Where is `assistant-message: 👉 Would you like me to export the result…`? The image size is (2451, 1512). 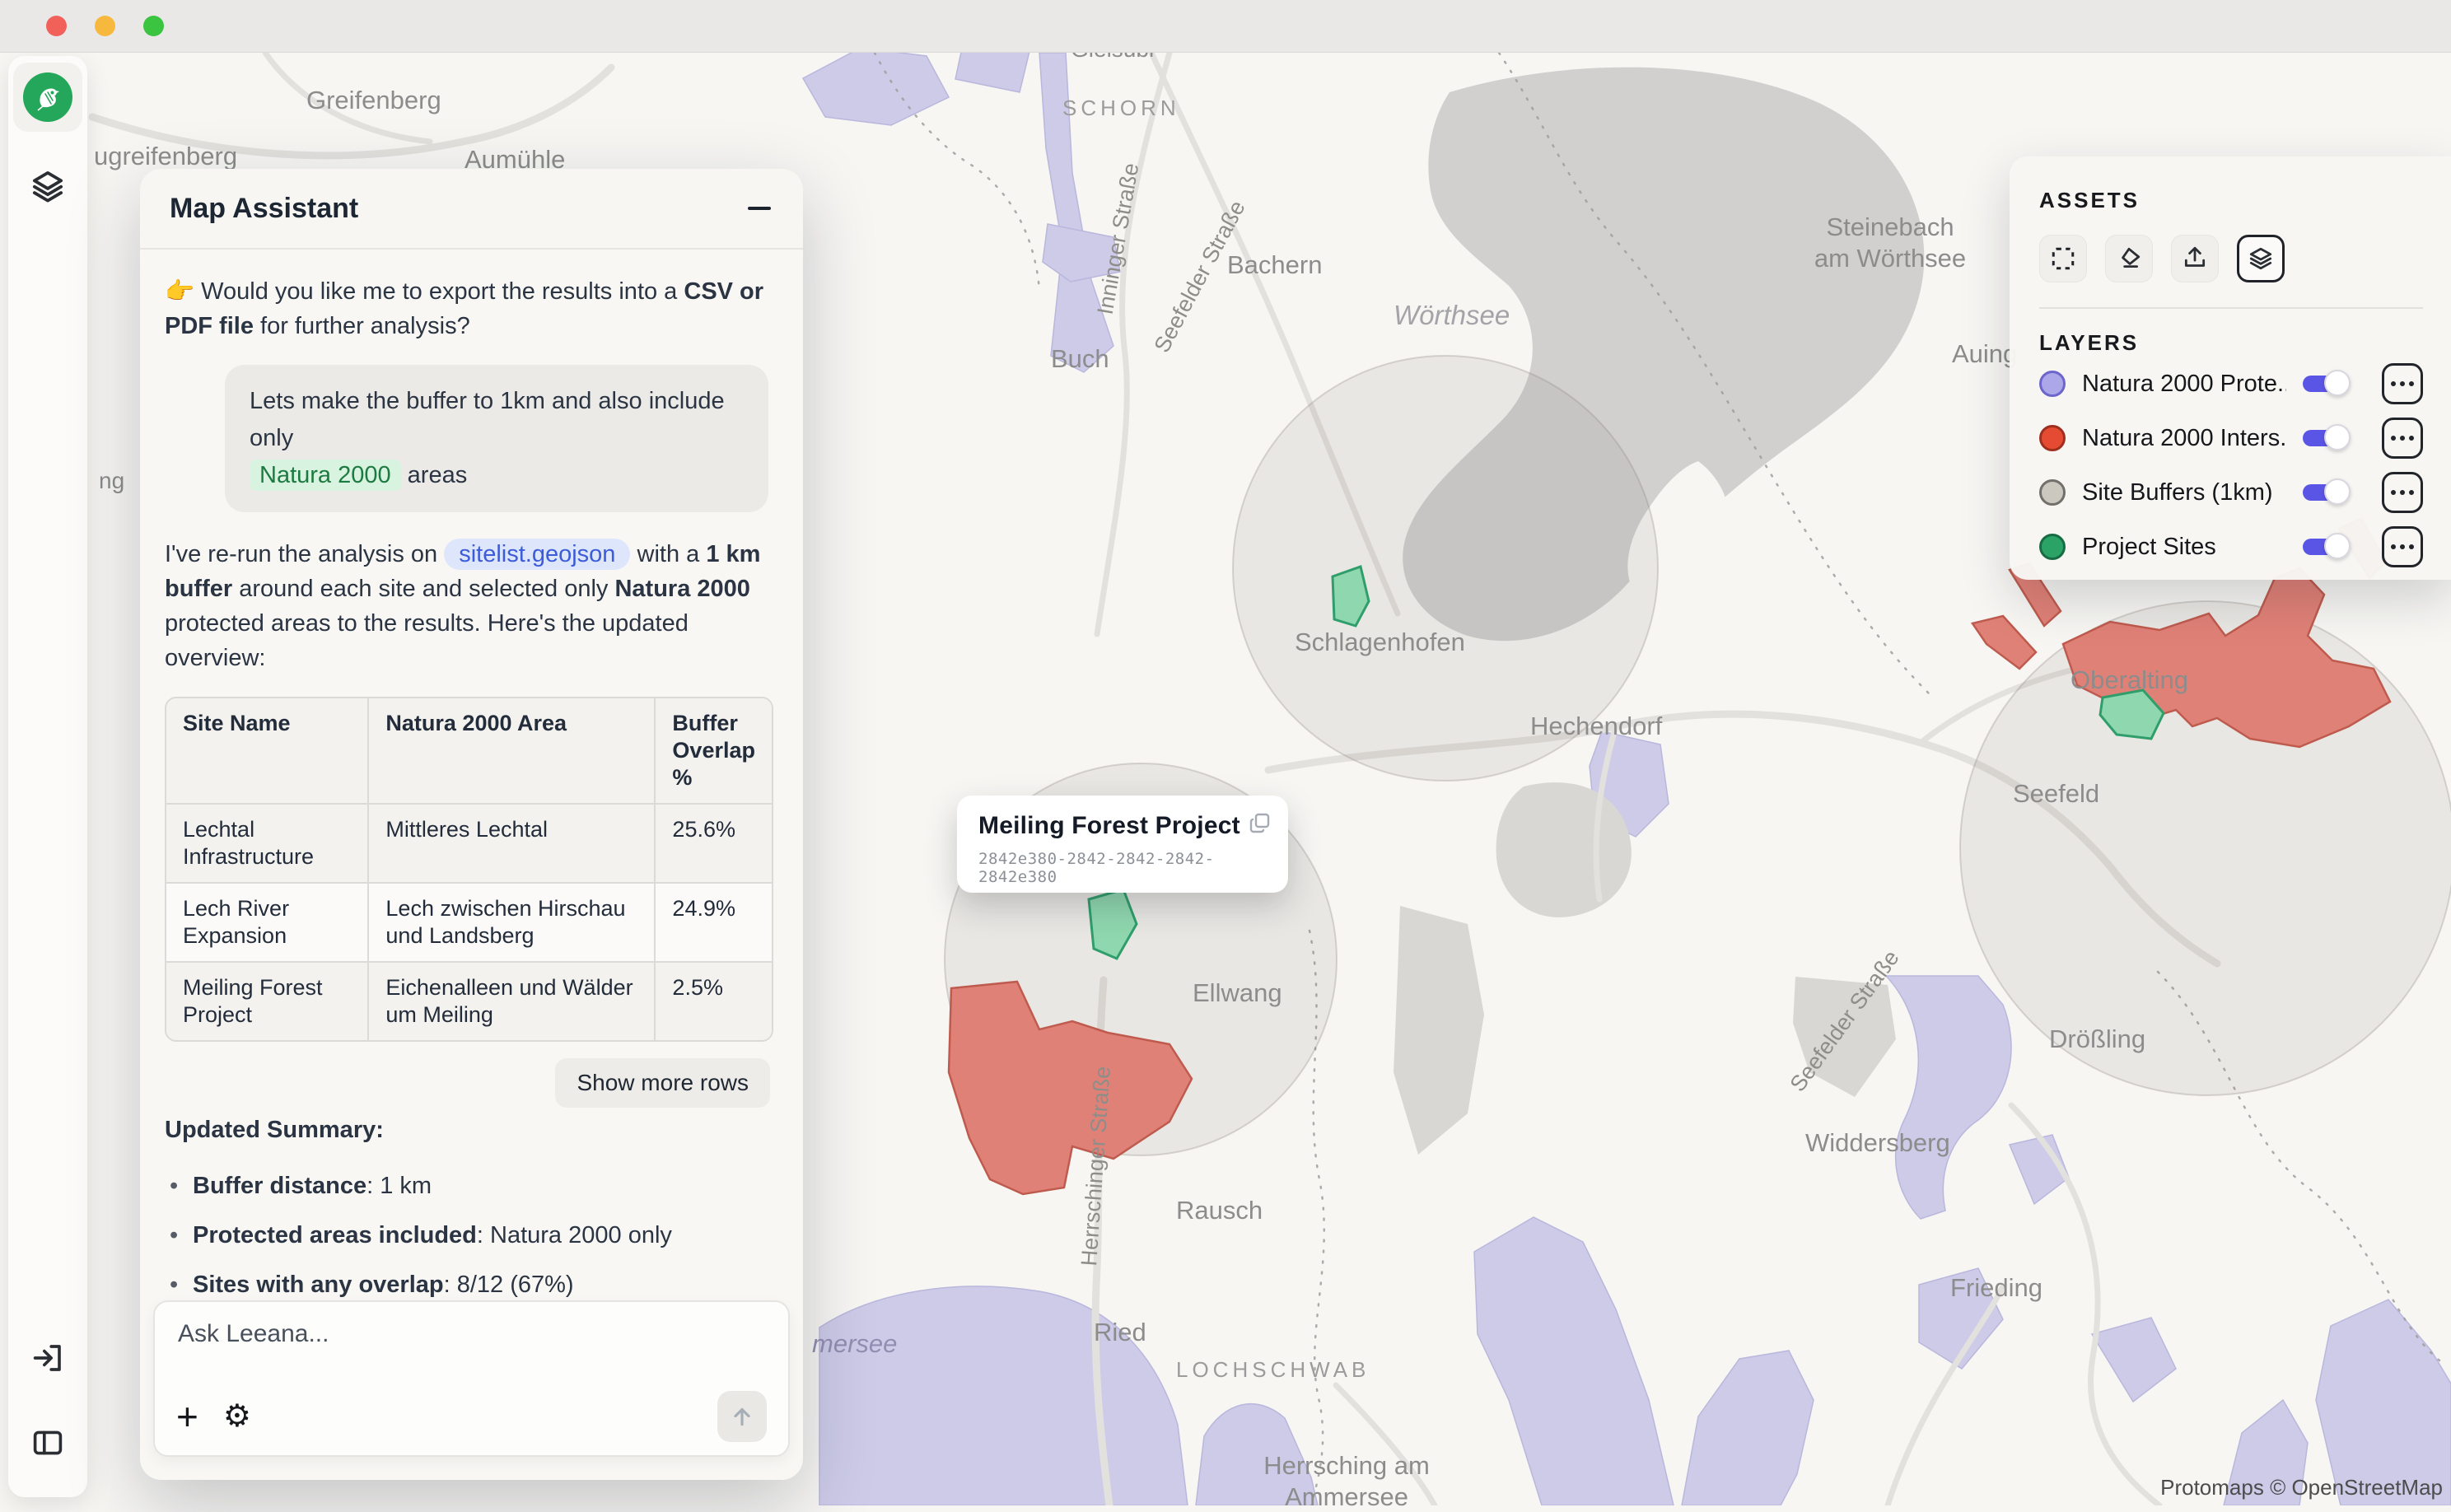
assistant-message: 👉 Would you like me to export the result… is located at coordinates (464, 309).